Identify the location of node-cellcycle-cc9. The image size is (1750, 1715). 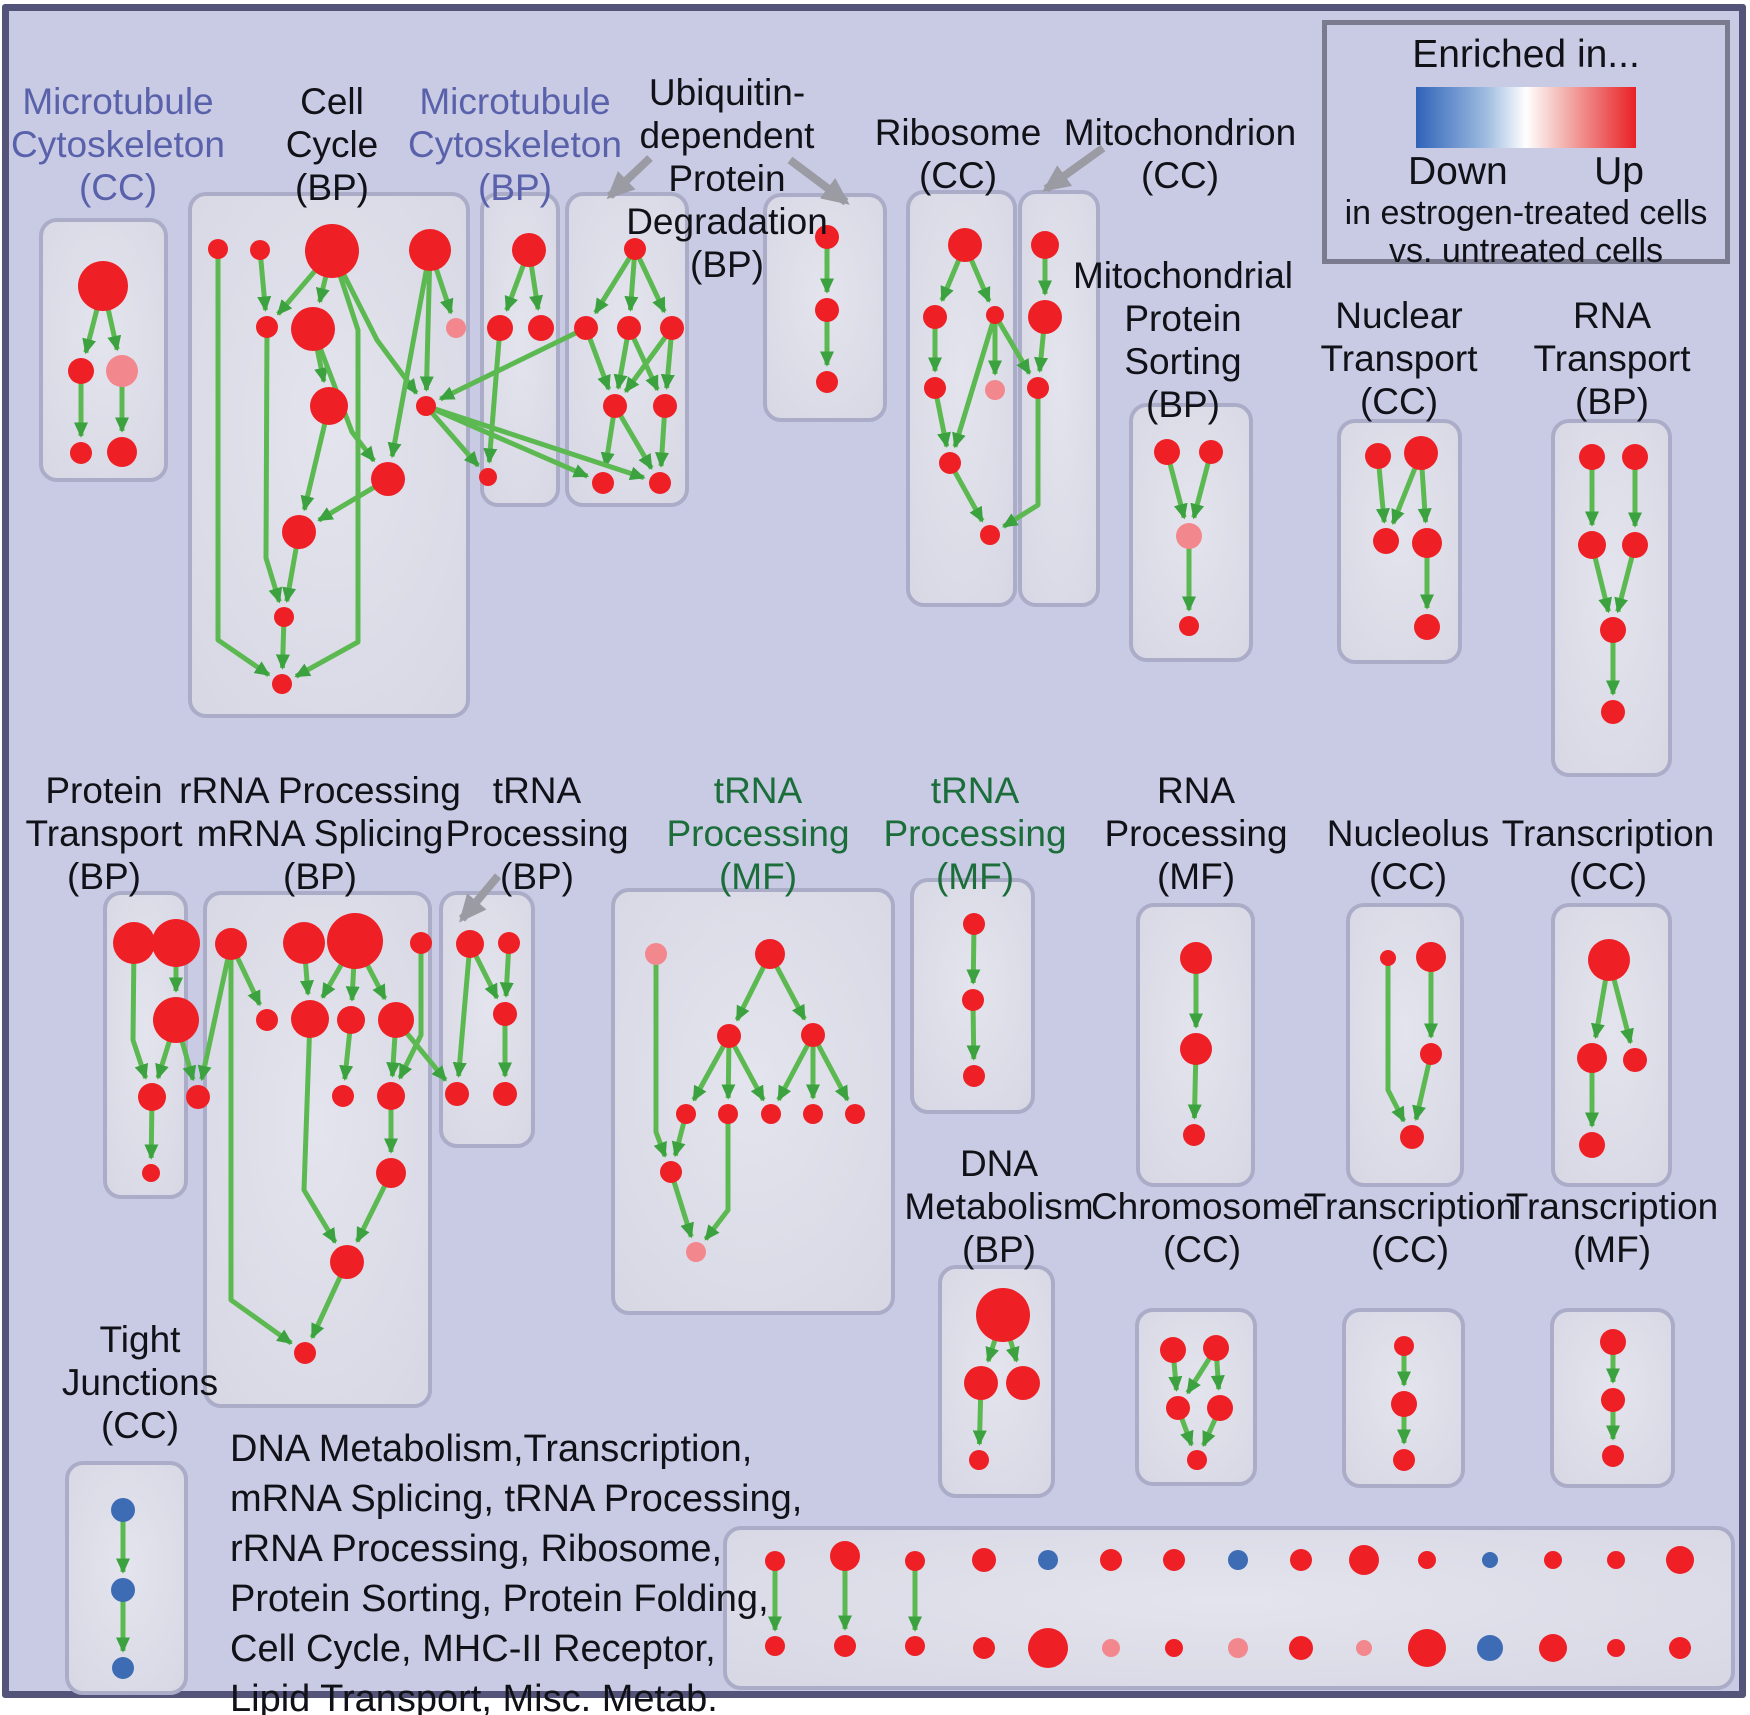
(426, 406).